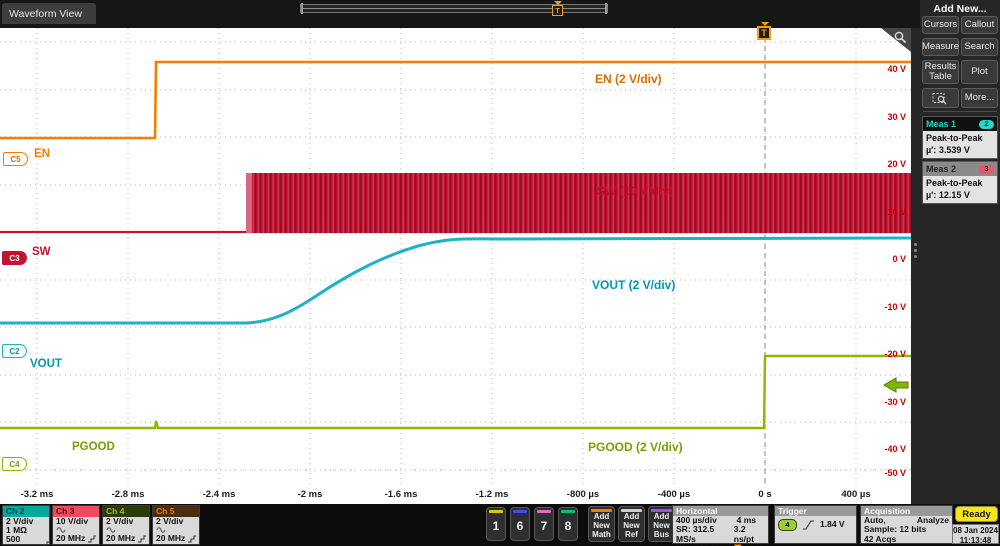  What do you see at coordinates (76, 511) in the screenshot?
I see `ch3-label: Ch 3` at bounding box center [76, 511].